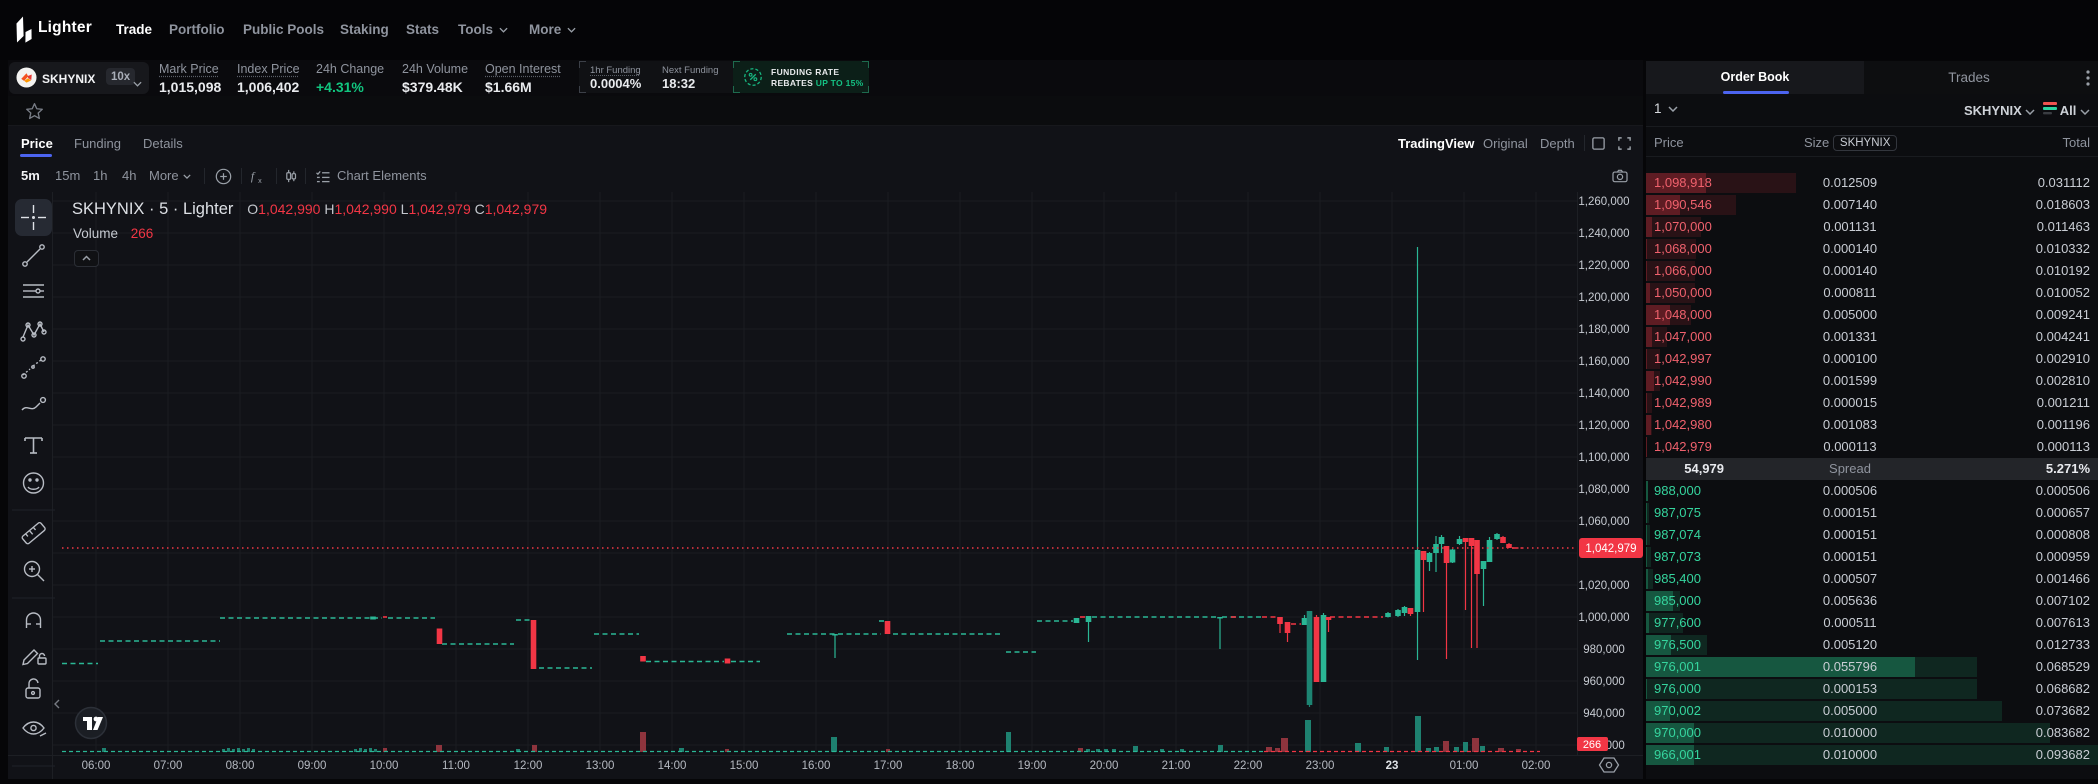 This screenshot has width=2098, height=784. What do you see at coordinates (888, 766) in the screenshot?
I see `svg-text: 17:00` at bounding box center [888, 766].